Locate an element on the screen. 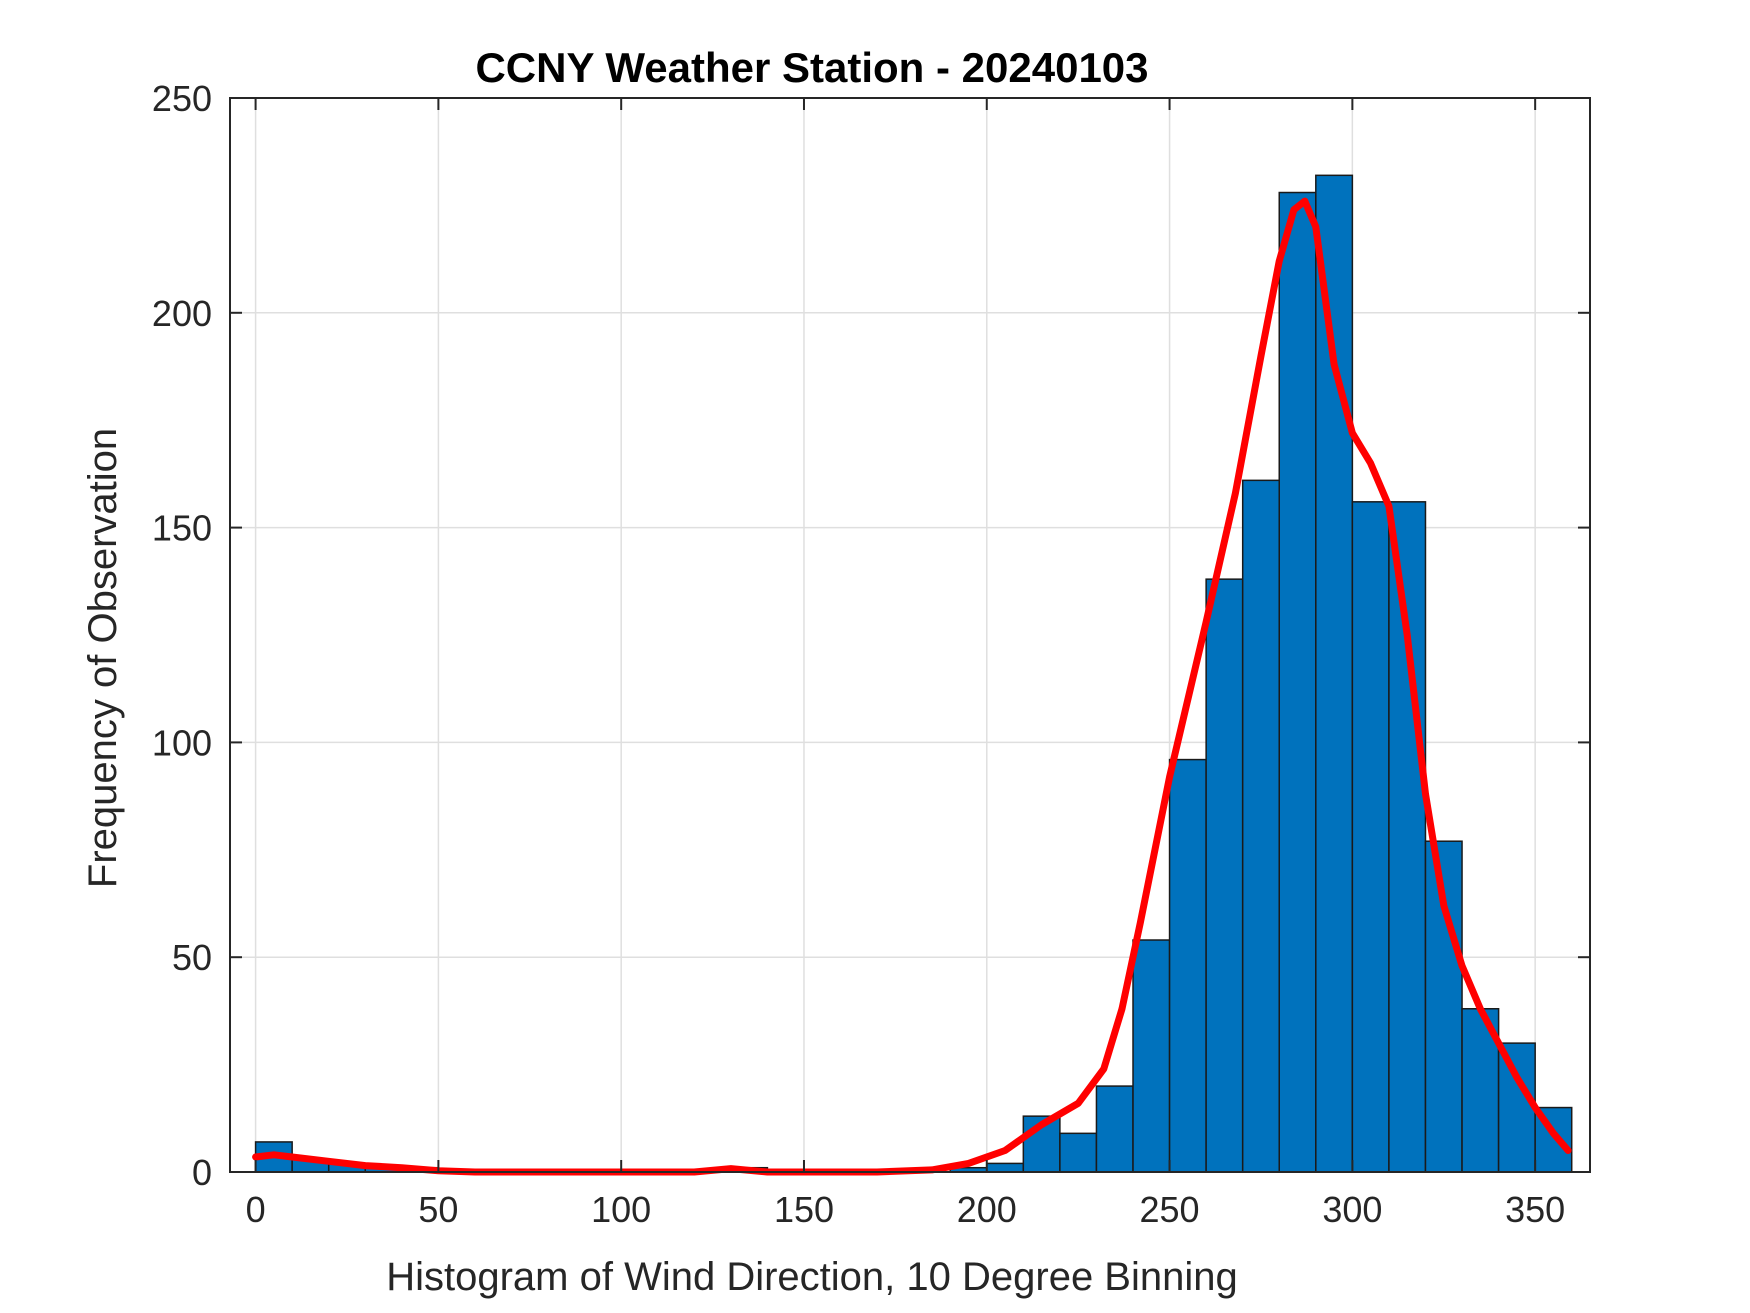  y-tick-label-0: 0 is located at coordinates (202, 1172).